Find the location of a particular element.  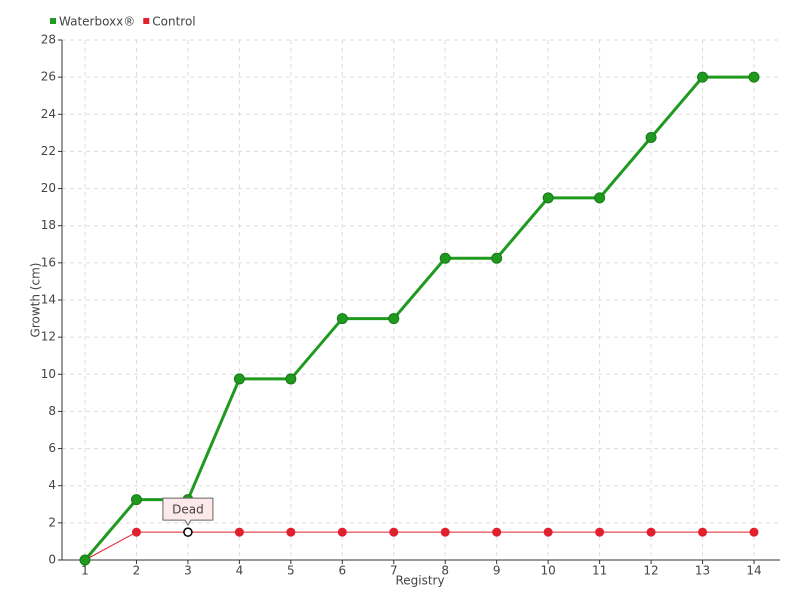

y-tick-label: 2 is located at coordinates (52, 522).